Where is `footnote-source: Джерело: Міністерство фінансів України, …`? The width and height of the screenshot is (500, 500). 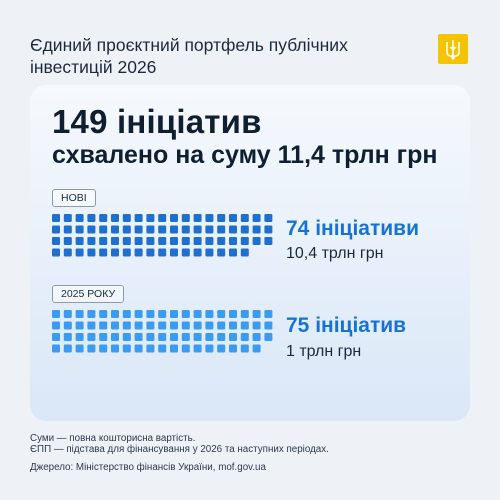 footnote-source: Джерело: Міністерство фінансів України, … is located at coordinates (148, 467).